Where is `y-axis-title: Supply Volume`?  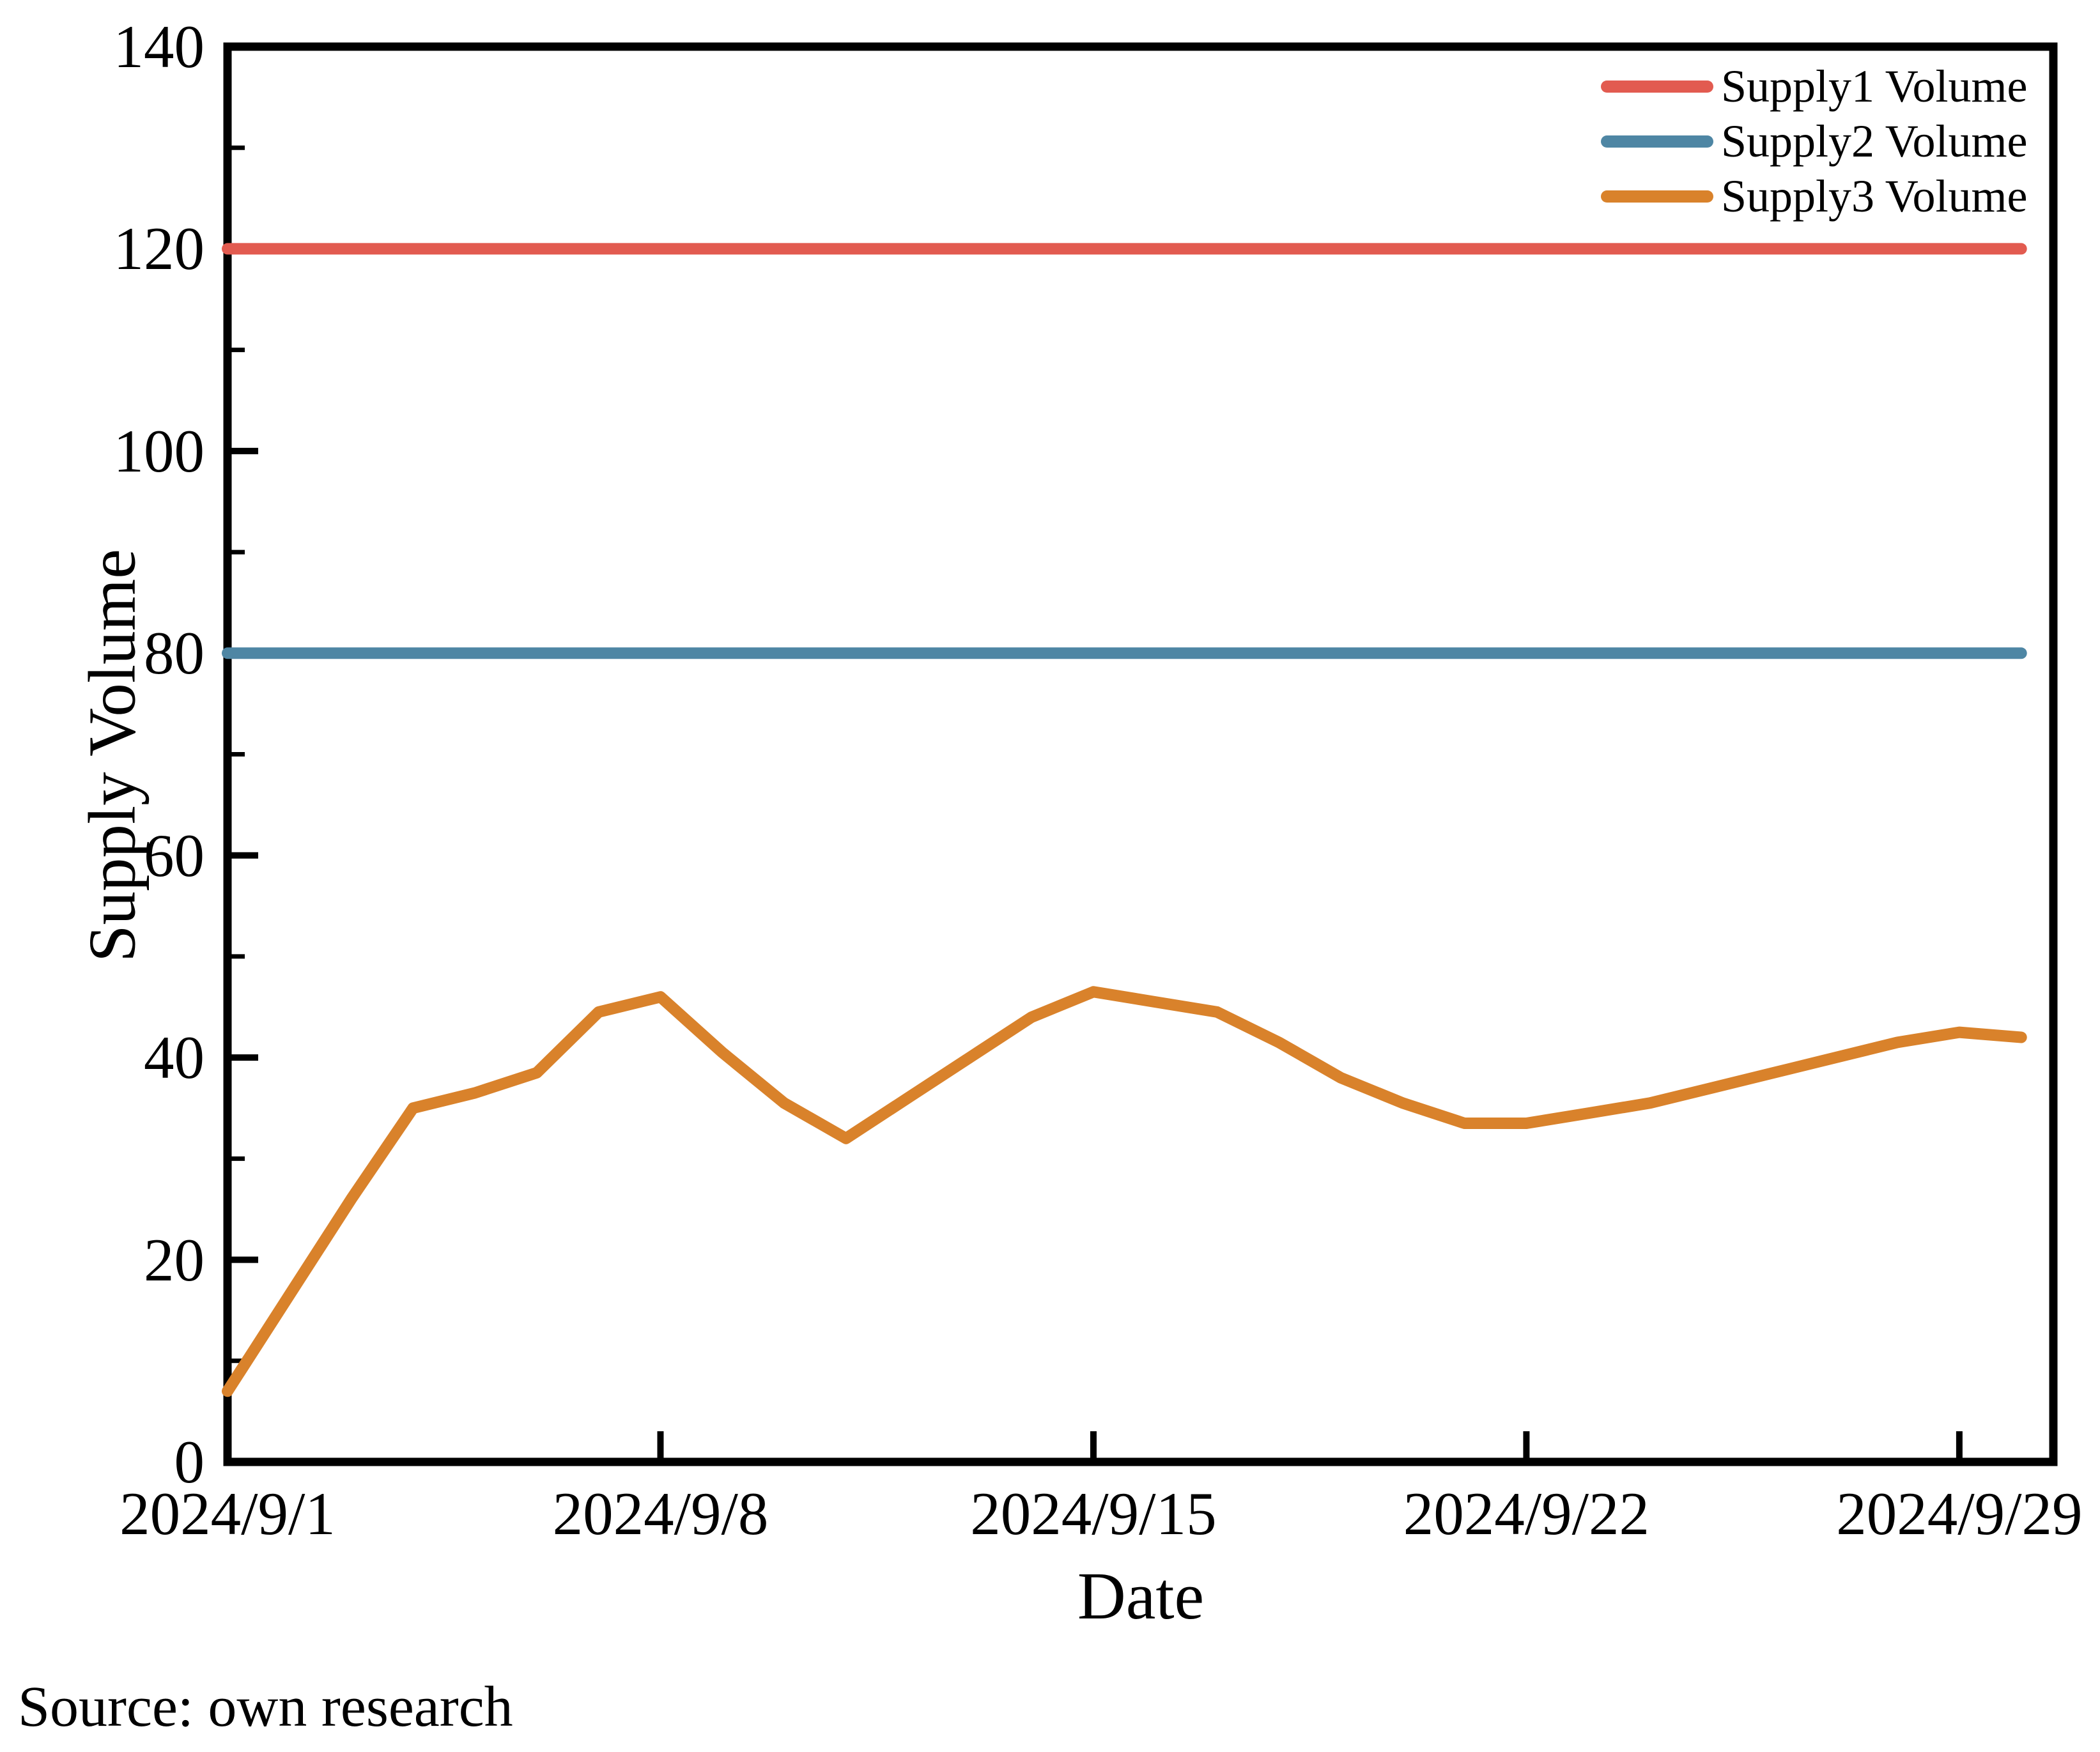
y-axis-title: Supply Volume is located at coordinates (112, 755).